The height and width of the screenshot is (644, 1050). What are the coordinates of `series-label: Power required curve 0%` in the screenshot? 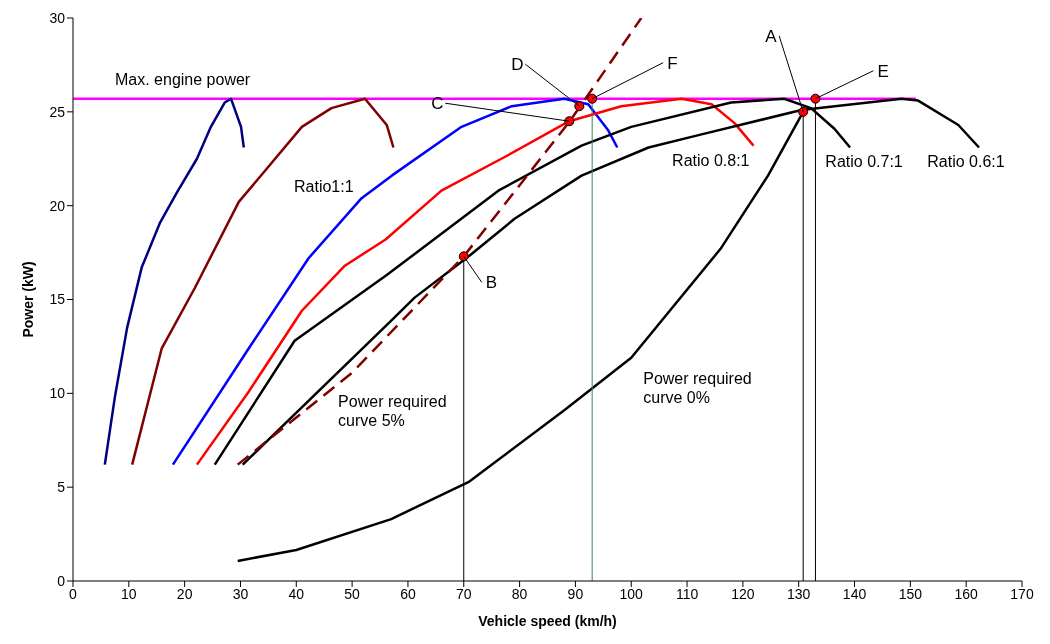 It's located at (697, 387).